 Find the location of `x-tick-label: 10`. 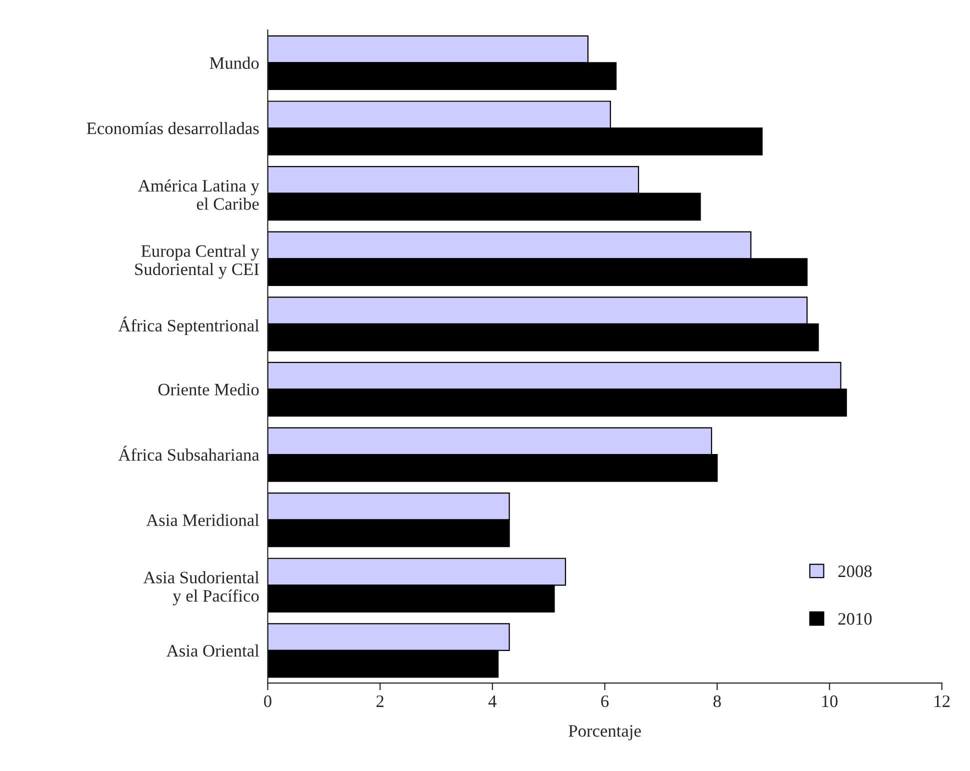

x-tick-label: 10 is located at coordinates (830, 701).